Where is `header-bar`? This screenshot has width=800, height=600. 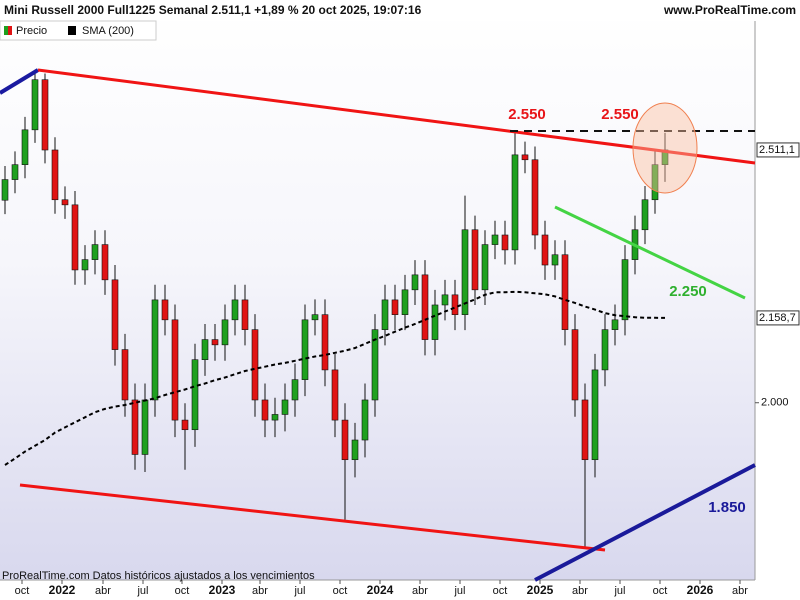 header-bar is located at coordinates (400, 10).